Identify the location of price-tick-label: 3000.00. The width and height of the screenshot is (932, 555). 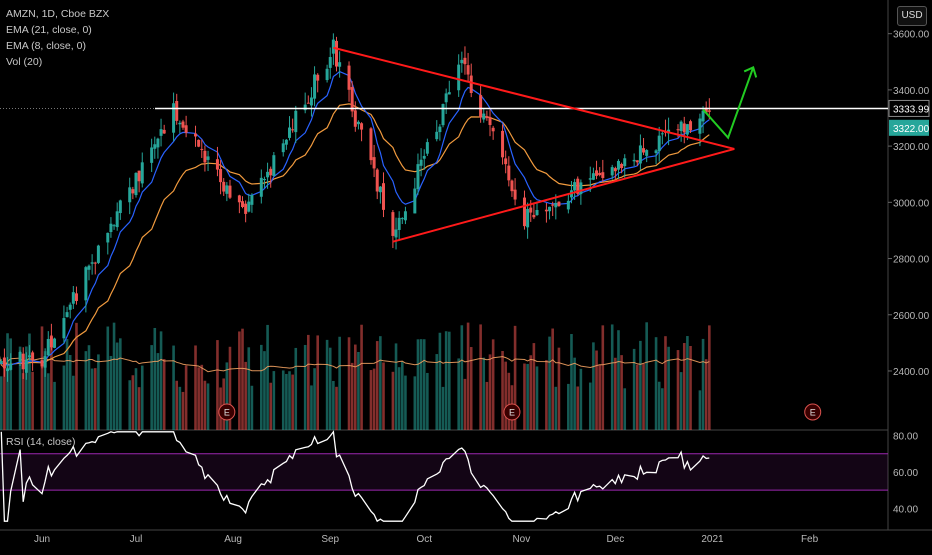
(911, 203).